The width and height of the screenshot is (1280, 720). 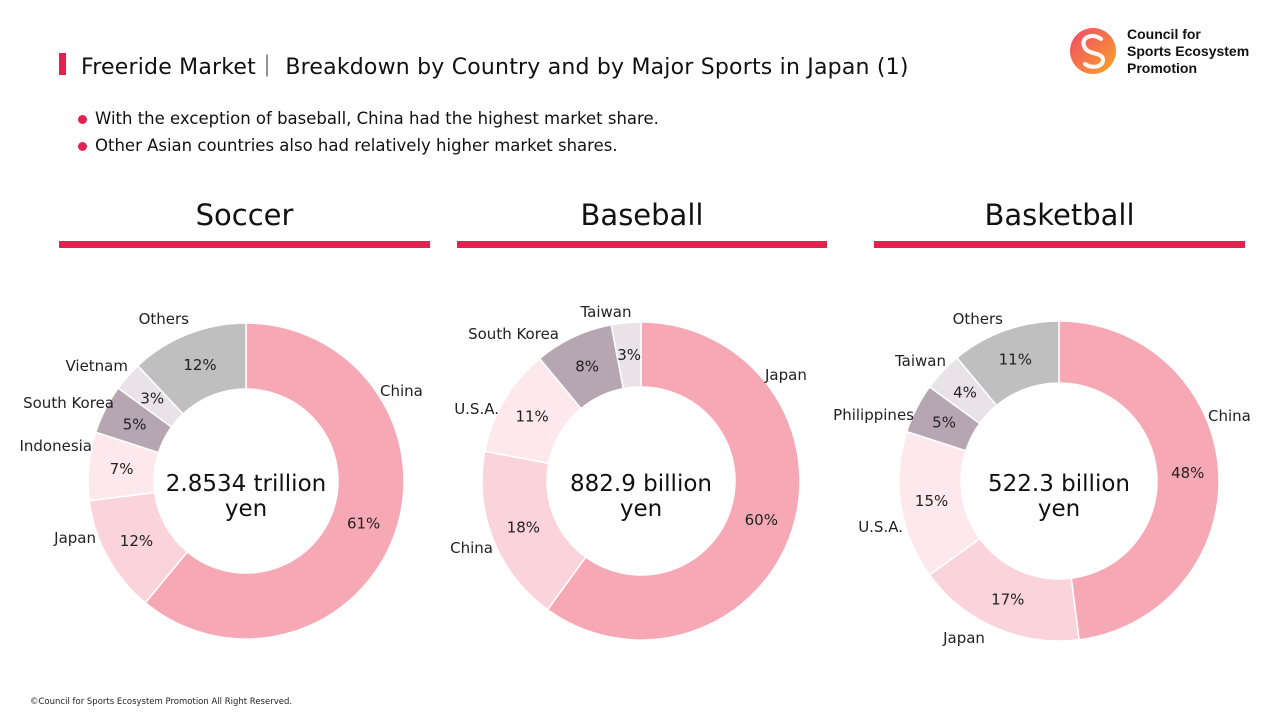 I want to click on slice-value-label: 17%, so click(x=1007, y=599).